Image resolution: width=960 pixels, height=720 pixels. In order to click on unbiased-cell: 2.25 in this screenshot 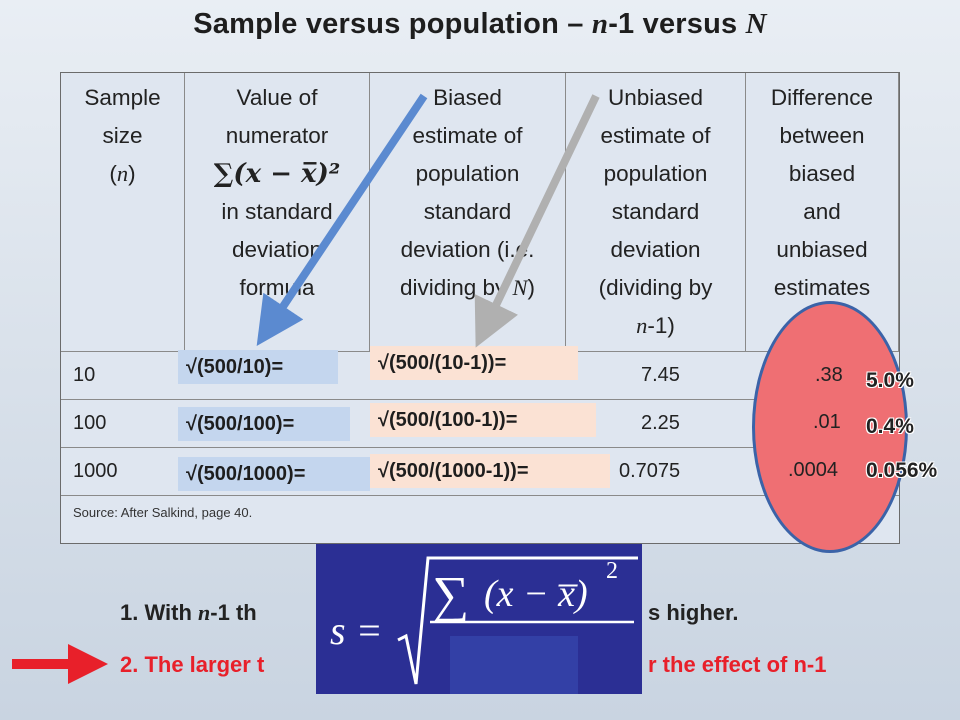, I will do `click(660, 423)`.